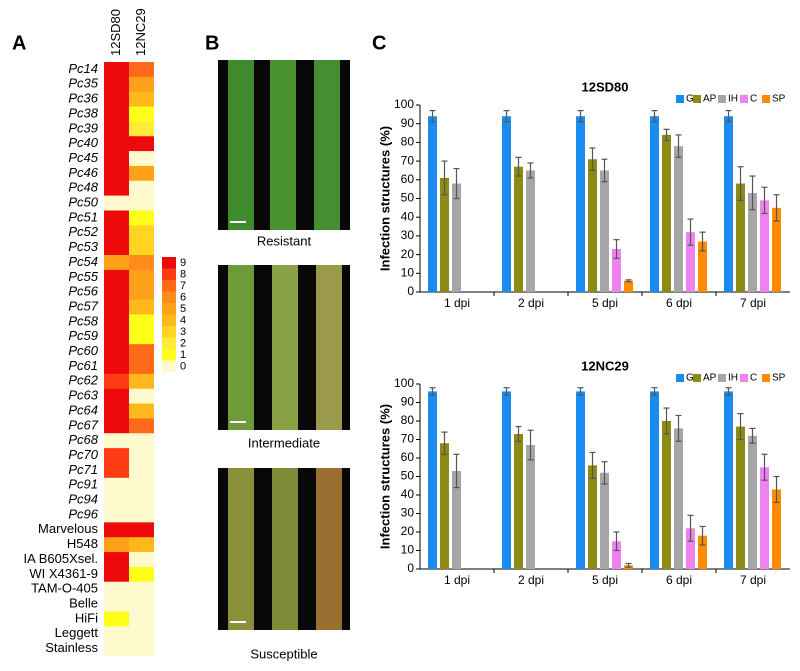 The width and height of the screenshot is (800, 671). I want to click on row-label: Pc59, so click(83, 335).